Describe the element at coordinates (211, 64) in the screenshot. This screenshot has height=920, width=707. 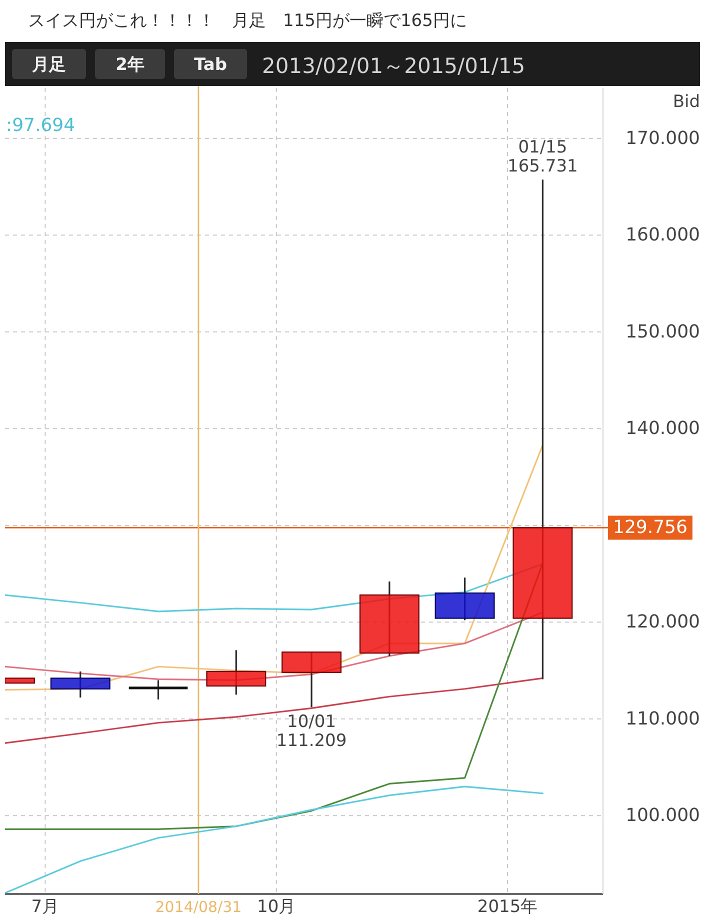
I see `button: Tab` at that location.